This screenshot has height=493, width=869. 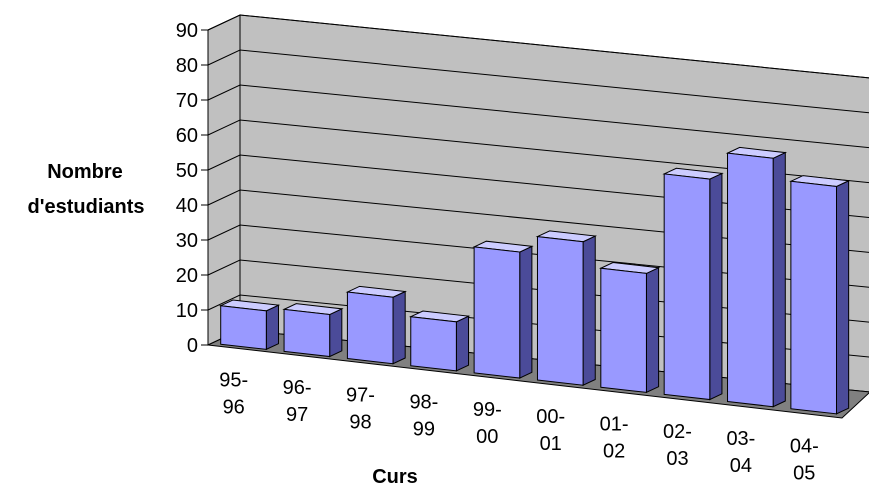 I want to click on y-axis-label-line-1: Nombre, so click(x=85, y=172).